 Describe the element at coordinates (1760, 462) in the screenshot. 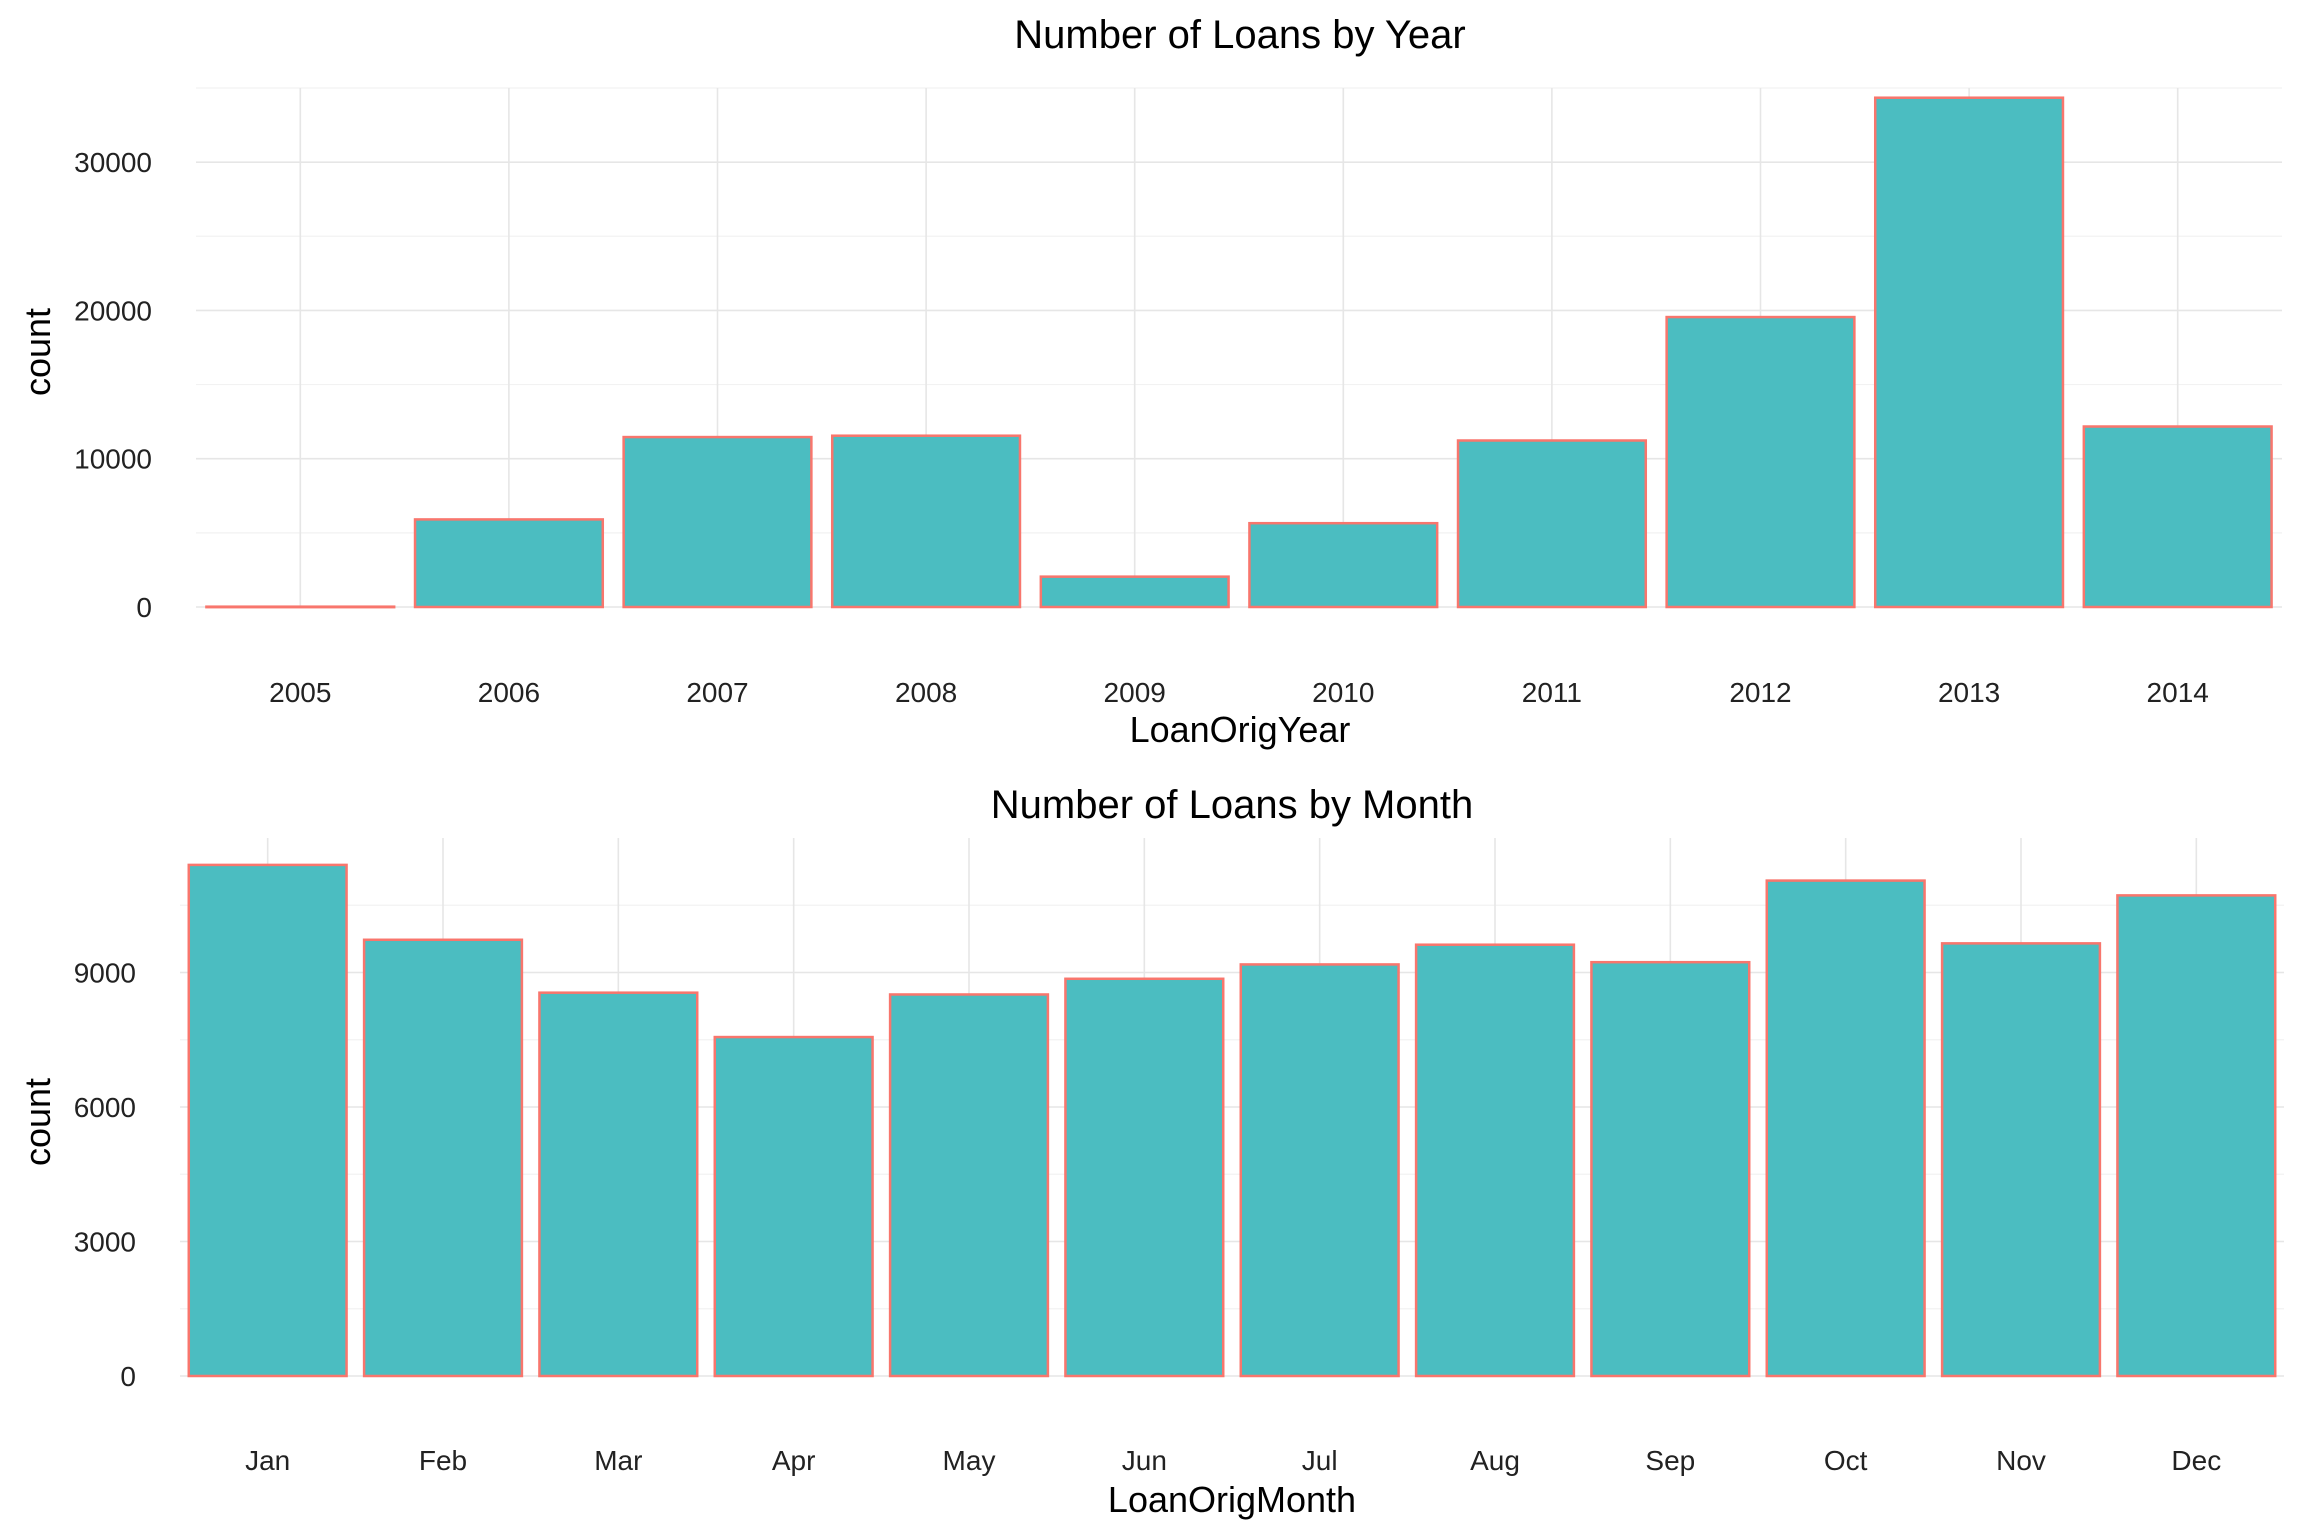

I see `bar-2012` at that location.